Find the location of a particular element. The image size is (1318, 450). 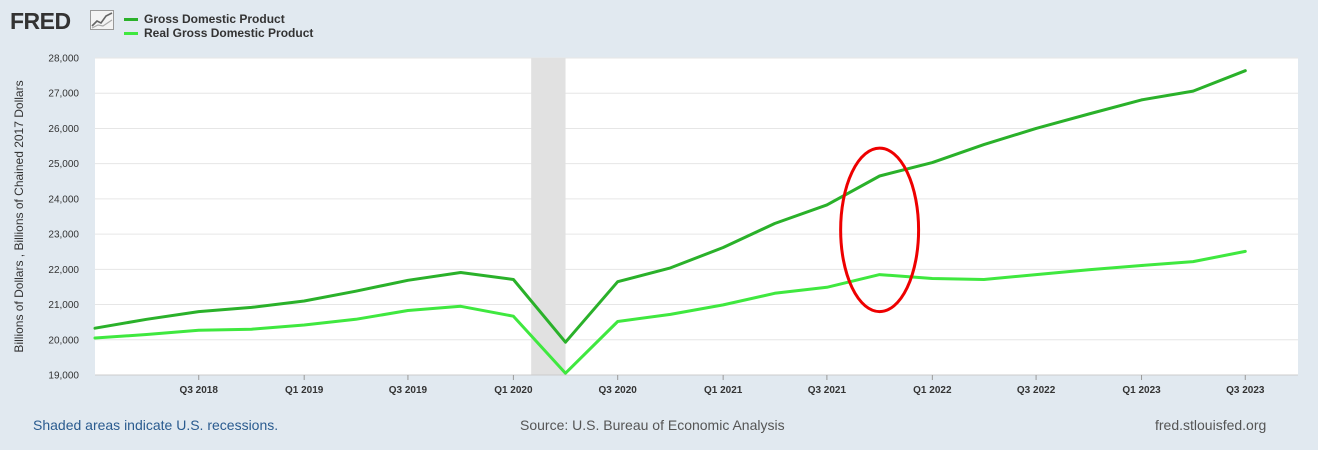

legend-swatch-gdp is located at coordinates (131, 19).